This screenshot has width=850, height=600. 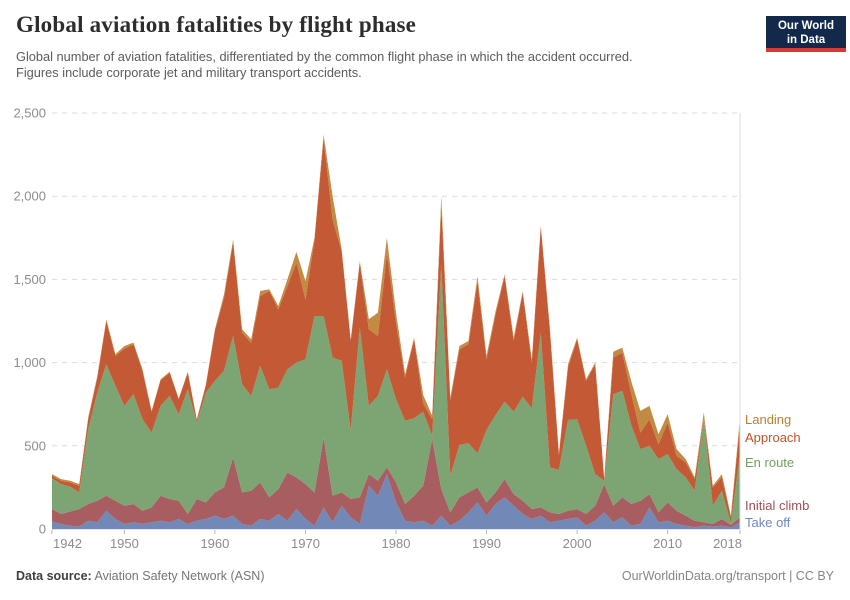 I want to click on x-tick-label: 1942, so click(x=67, y=543).